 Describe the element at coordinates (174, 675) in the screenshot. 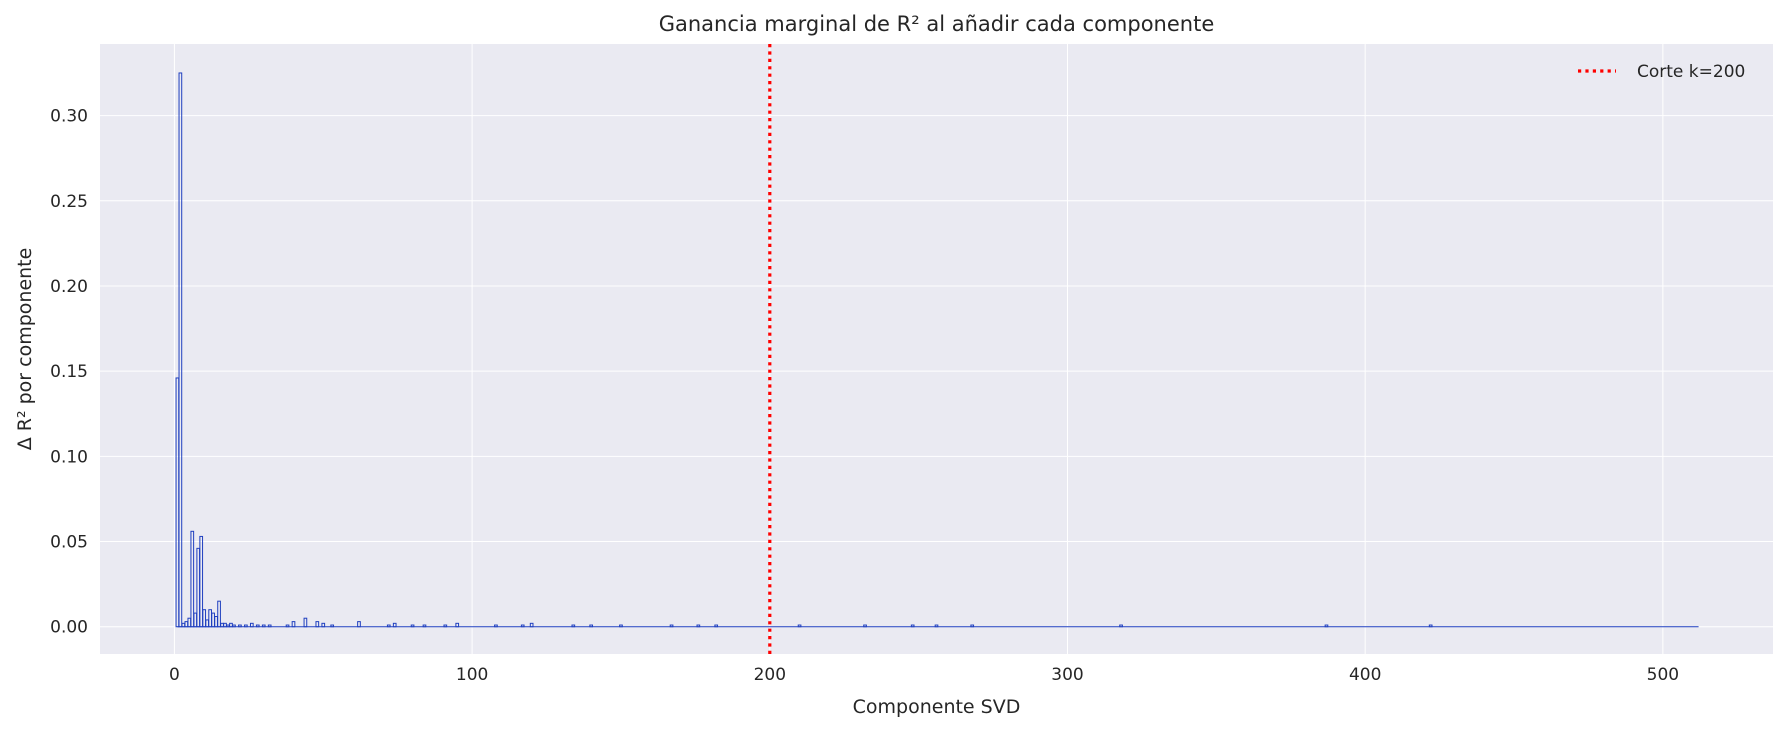

I see `x-tick-label: 0` at that location.